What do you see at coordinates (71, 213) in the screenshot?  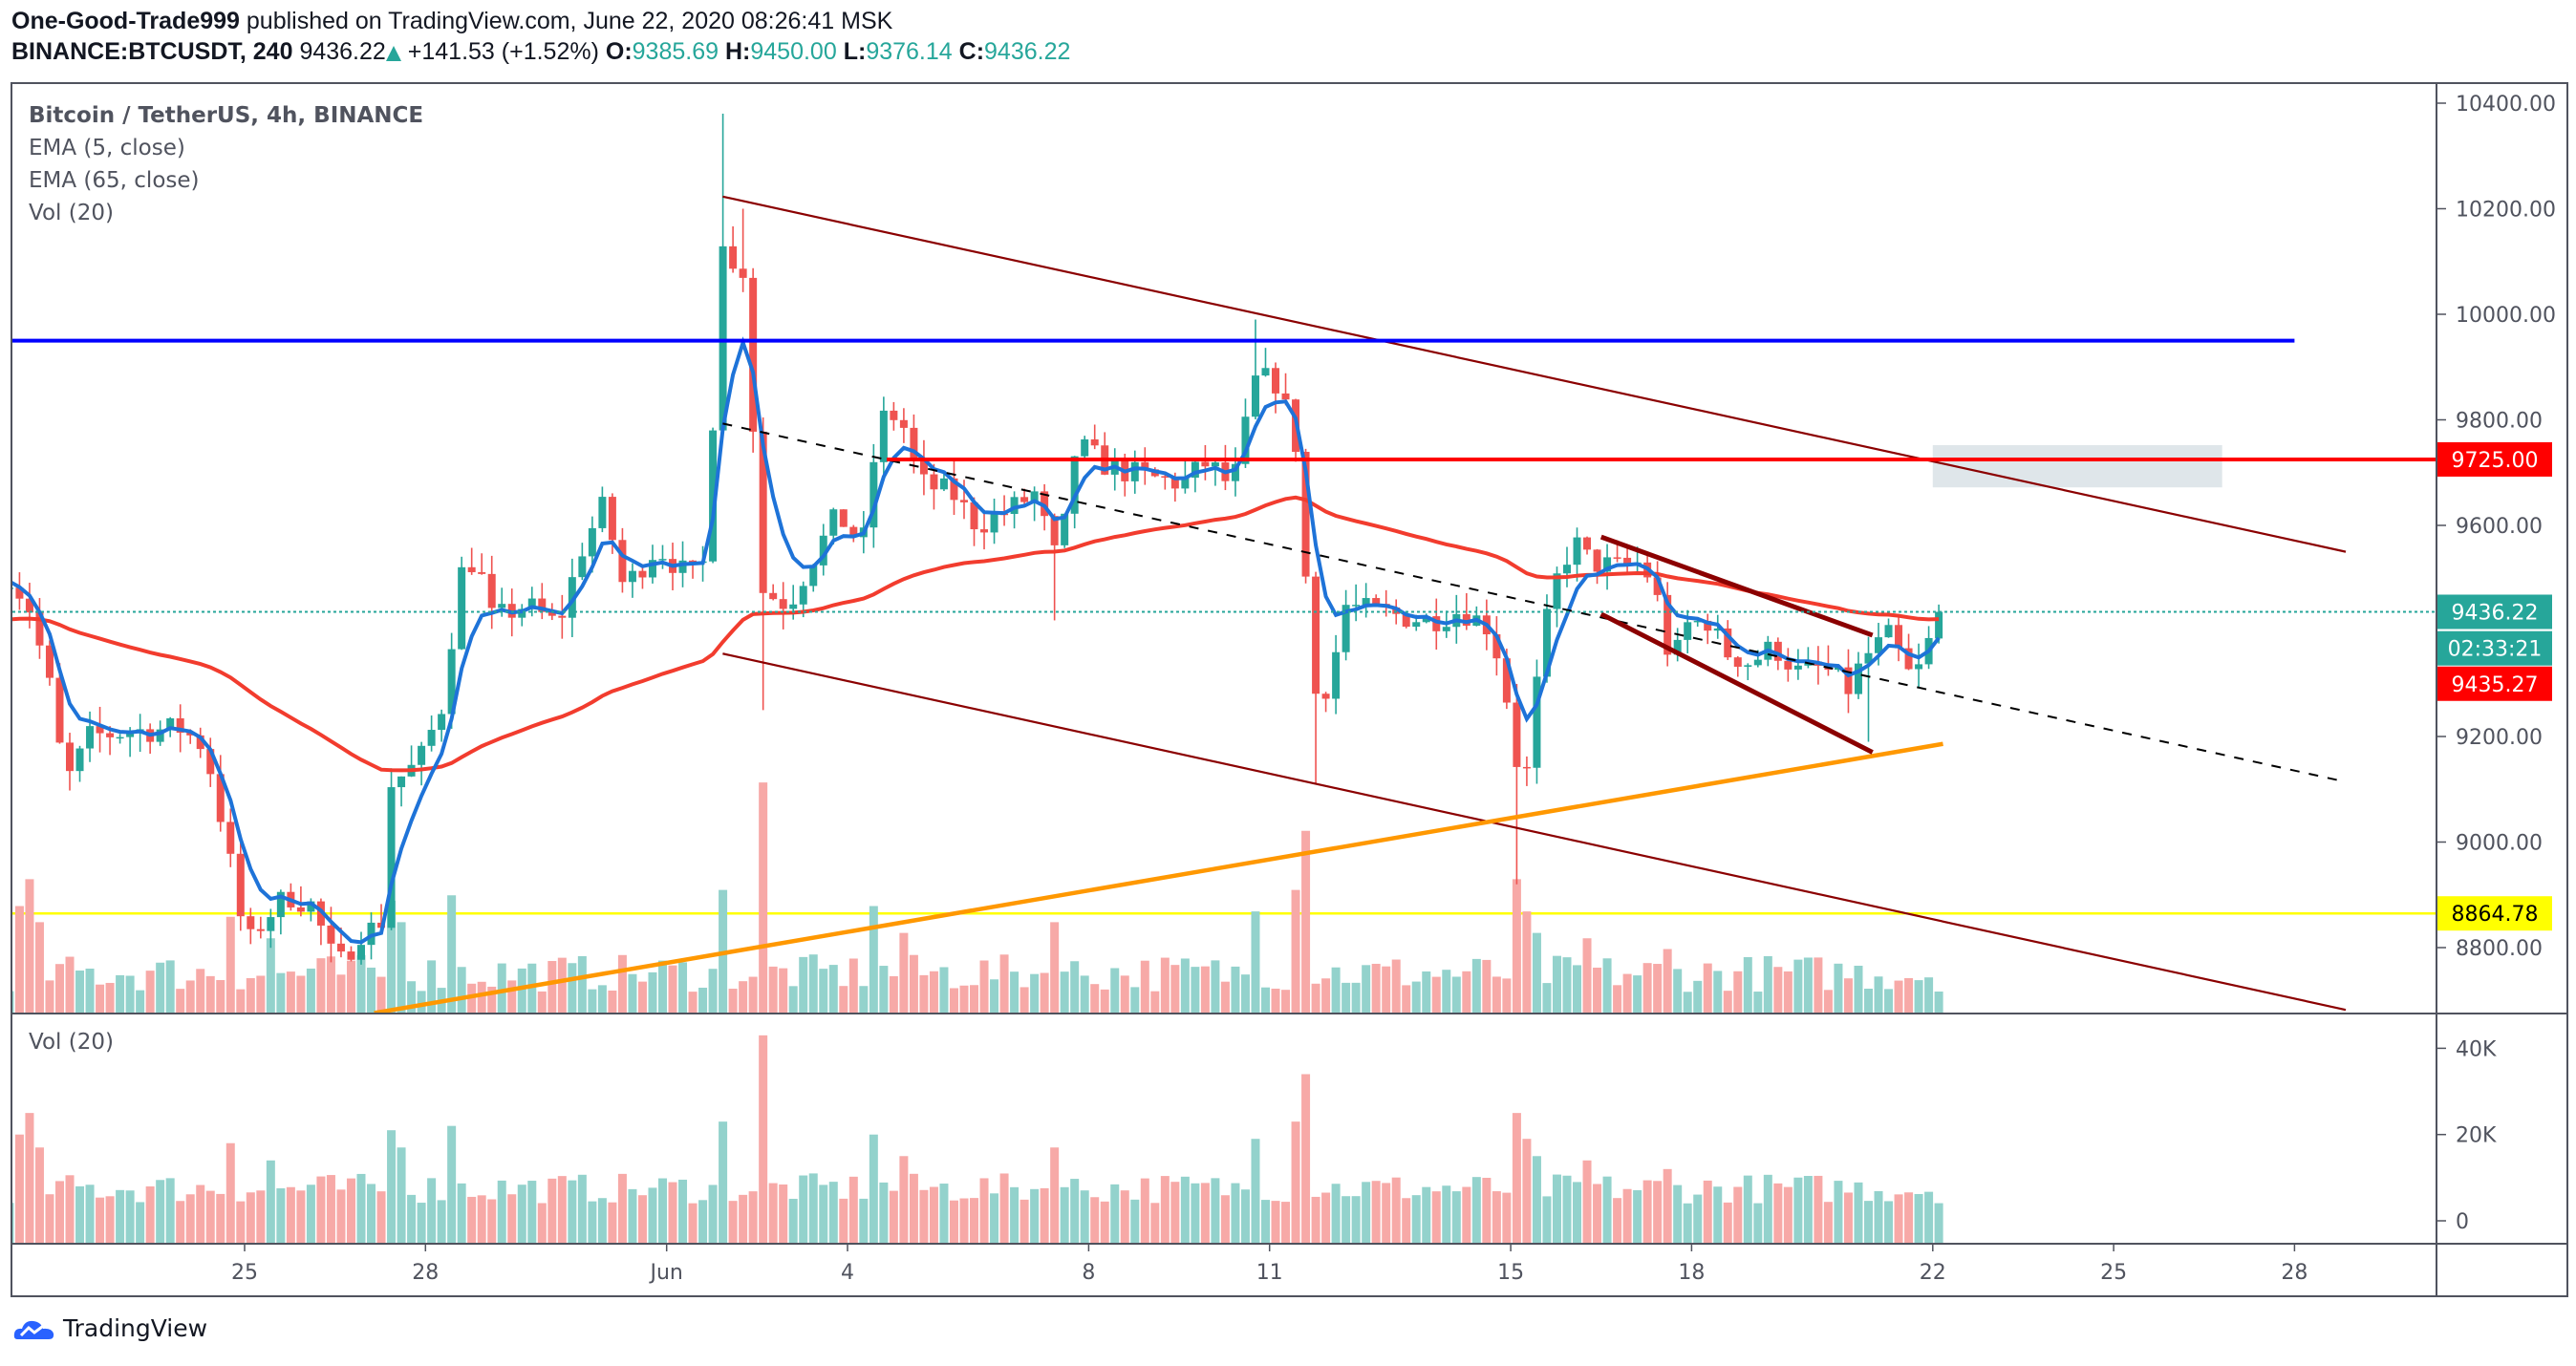 I see `legend-vol: Vol (20)` at bounding box center [71, 213].